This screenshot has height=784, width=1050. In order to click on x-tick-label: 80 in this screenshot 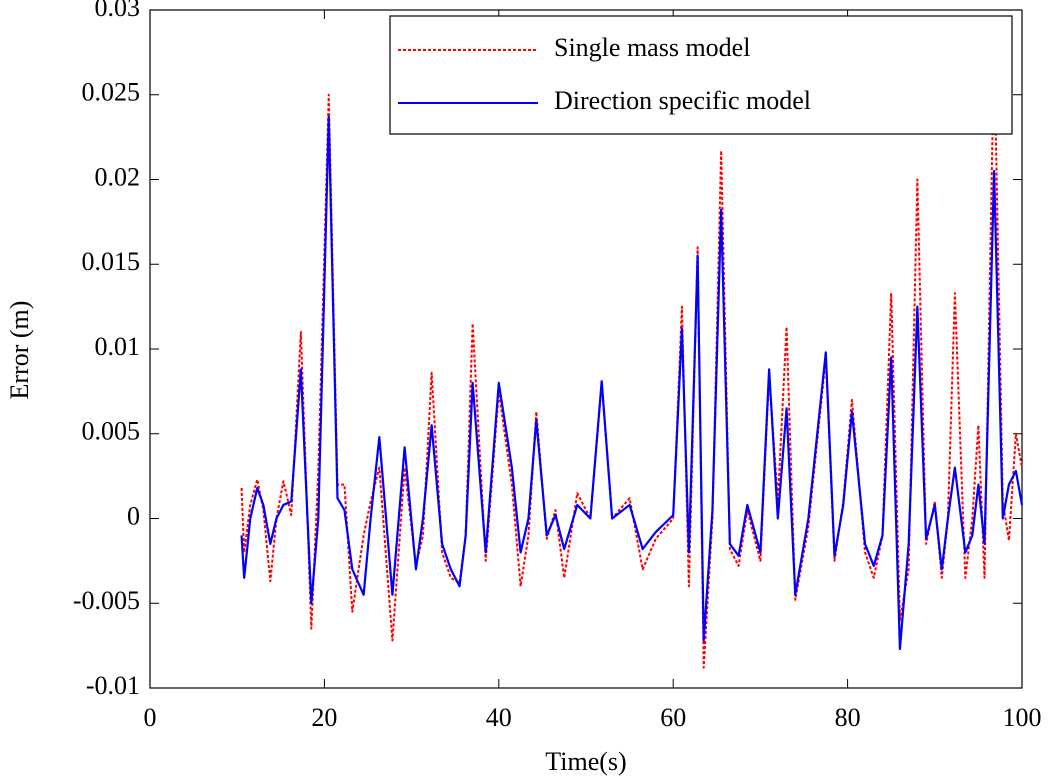, I will do `click(848, 717)`.